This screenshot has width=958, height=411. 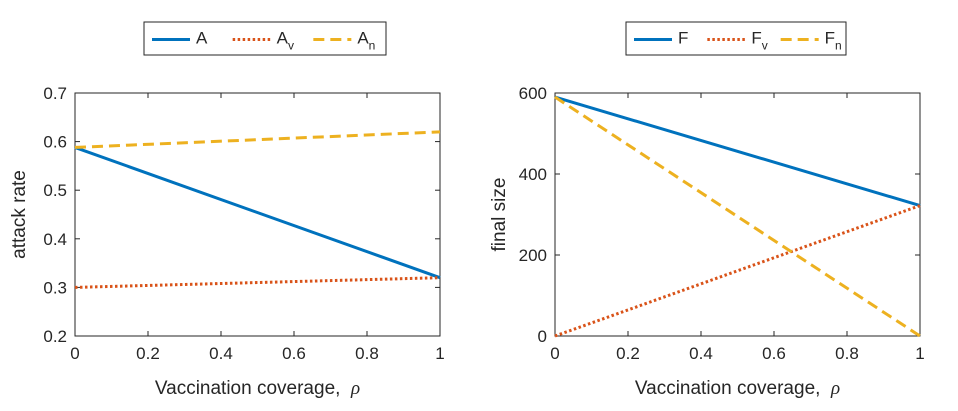 I want to click on series-line-a, so click(x=257, y=213).